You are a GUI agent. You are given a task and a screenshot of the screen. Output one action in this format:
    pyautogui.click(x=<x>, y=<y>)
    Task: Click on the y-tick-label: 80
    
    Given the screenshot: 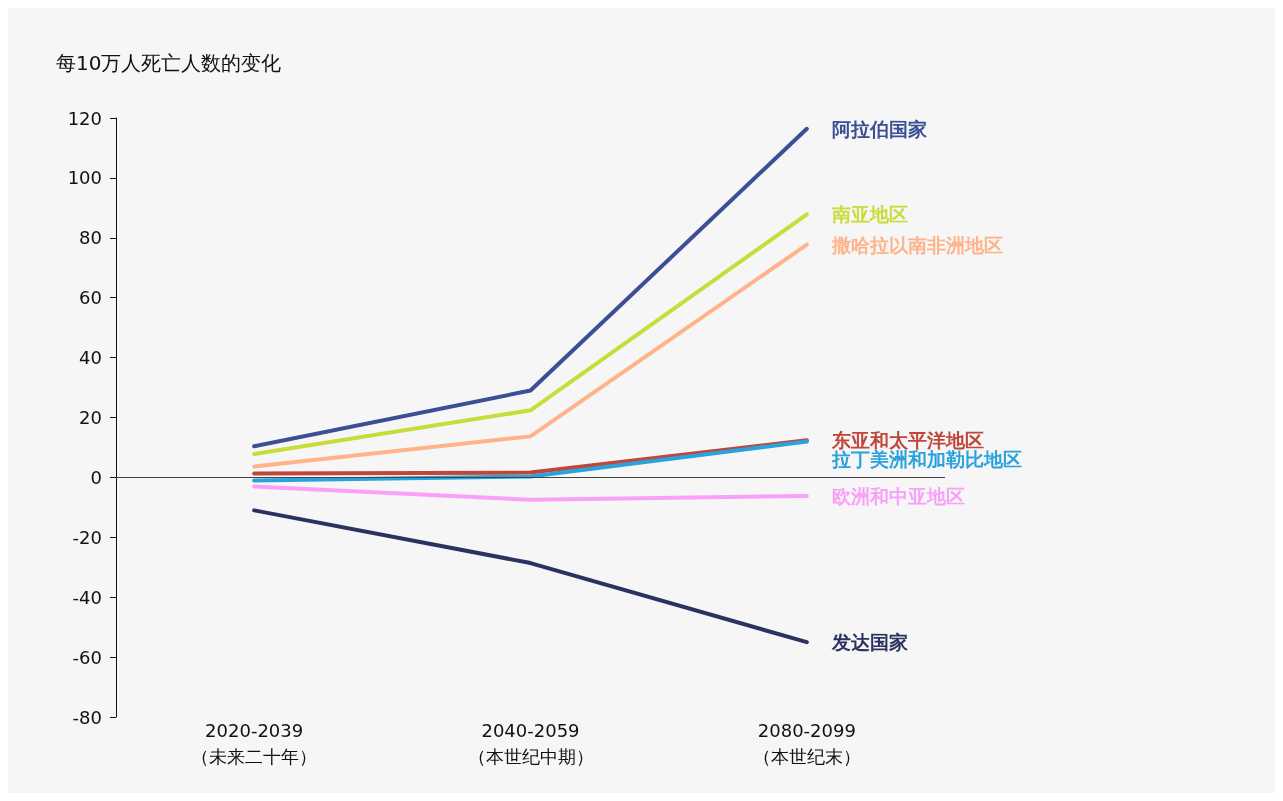 What is the action you would take?
    pyautogui.click(x=90, y=238)
    